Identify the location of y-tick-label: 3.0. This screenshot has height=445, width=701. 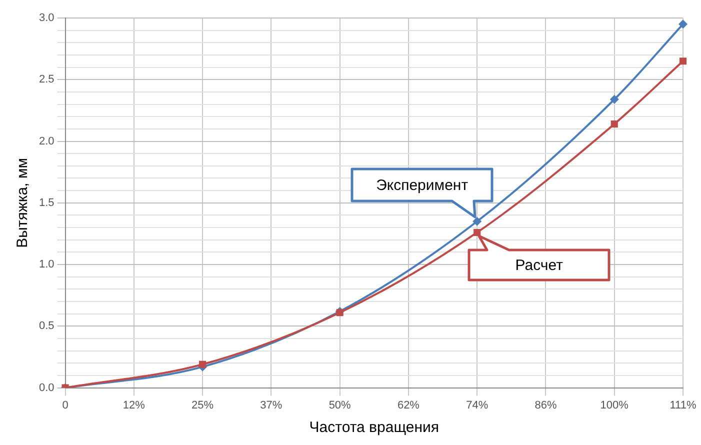
(46, 18).